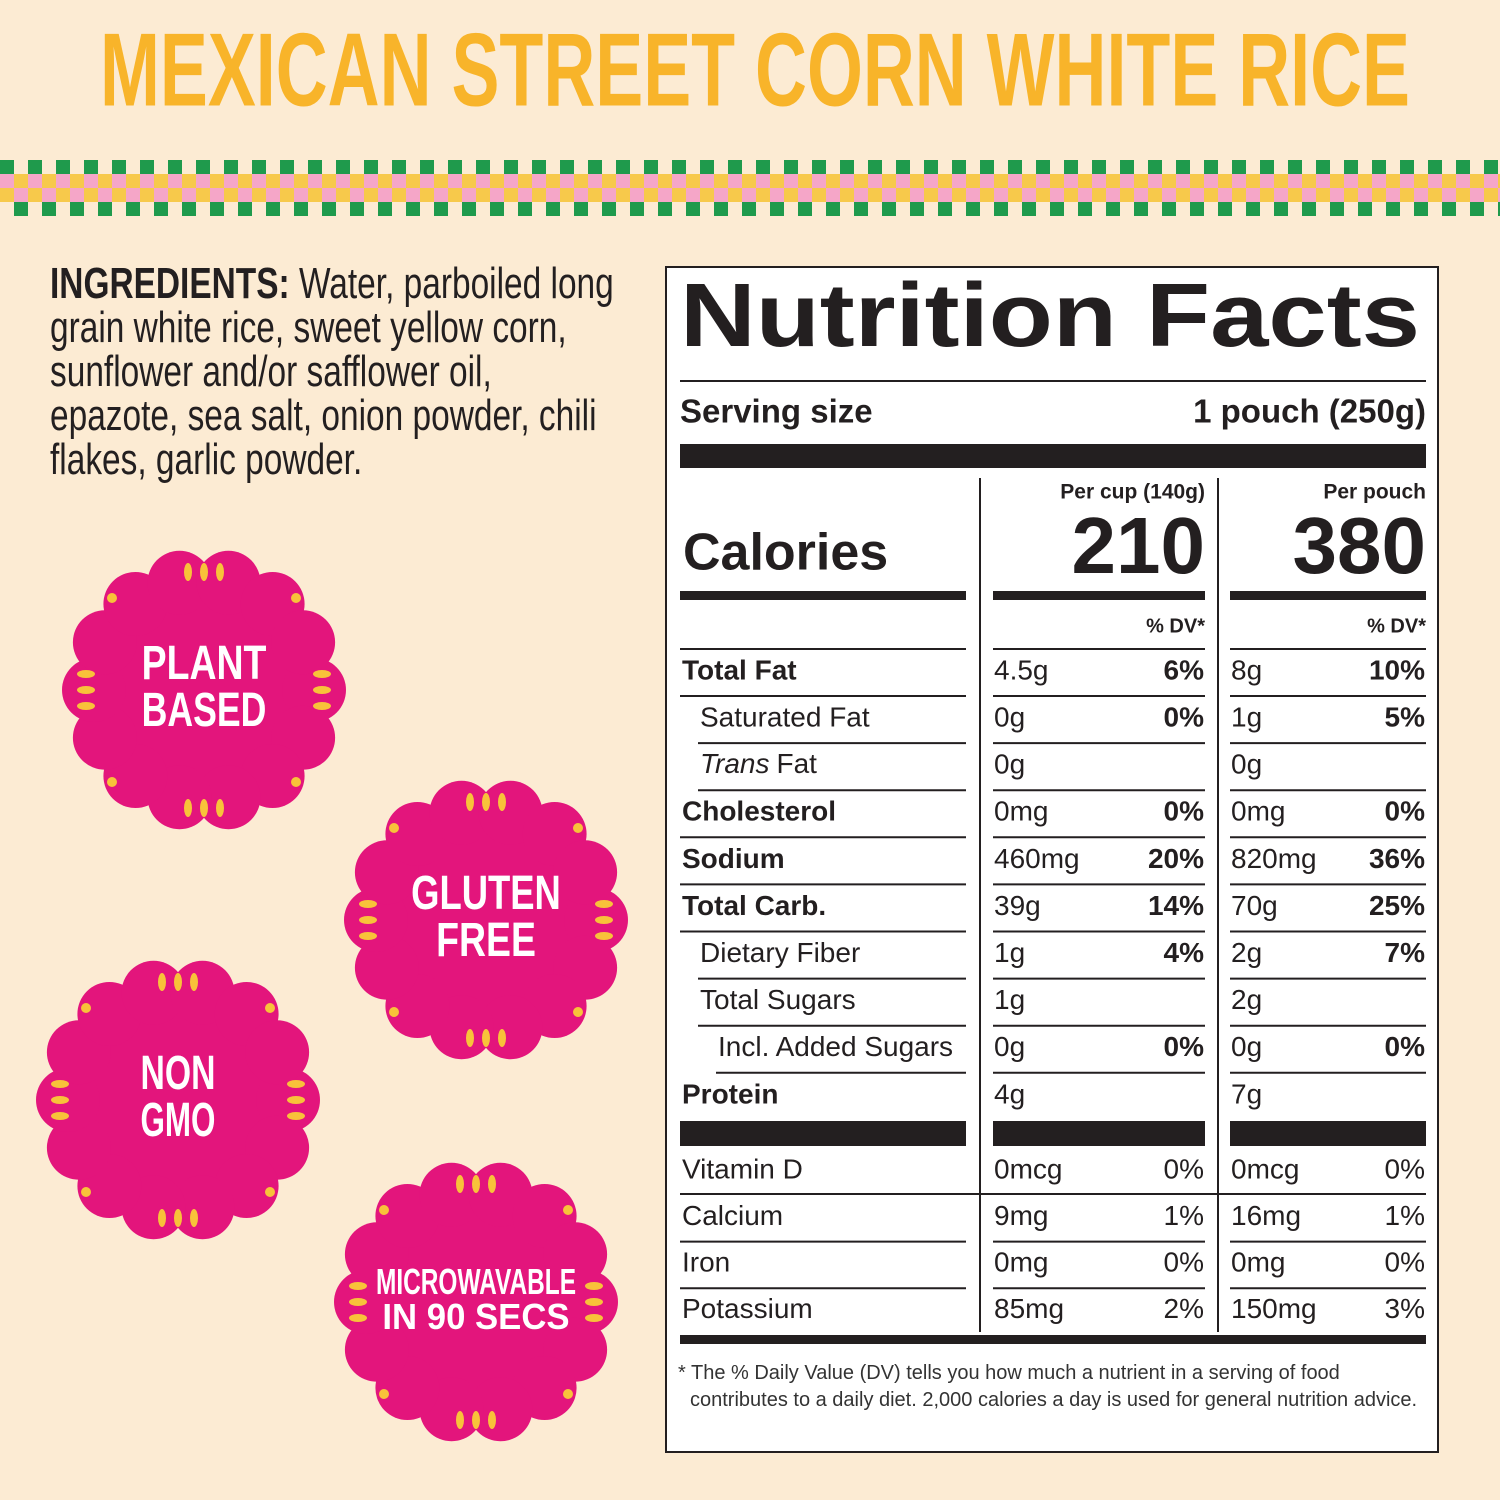 The width and height of the screenshot is (1500, 1500). I want to click on nutrient-name: Total Carb., so click(754, 905).